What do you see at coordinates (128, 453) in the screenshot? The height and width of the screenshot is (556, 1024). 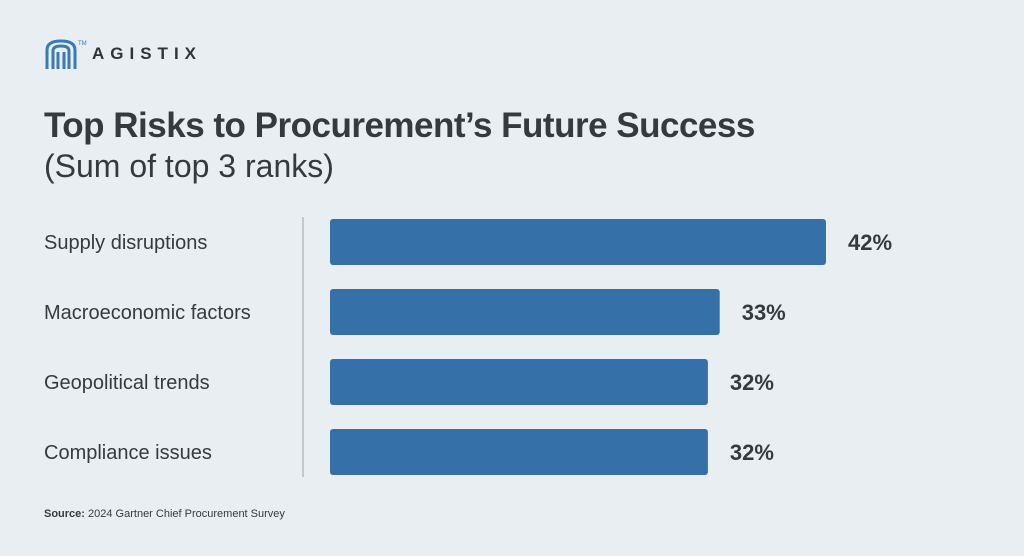 I see `category-label: Compliance issues` at bounding box center [128, 453].